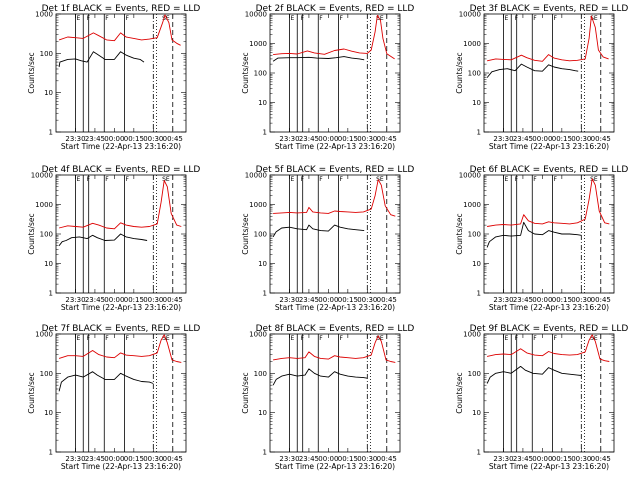 The height and width of the screenshot is (480, 640). I want to click on y-tick-label: 1000, so click(472, 205).